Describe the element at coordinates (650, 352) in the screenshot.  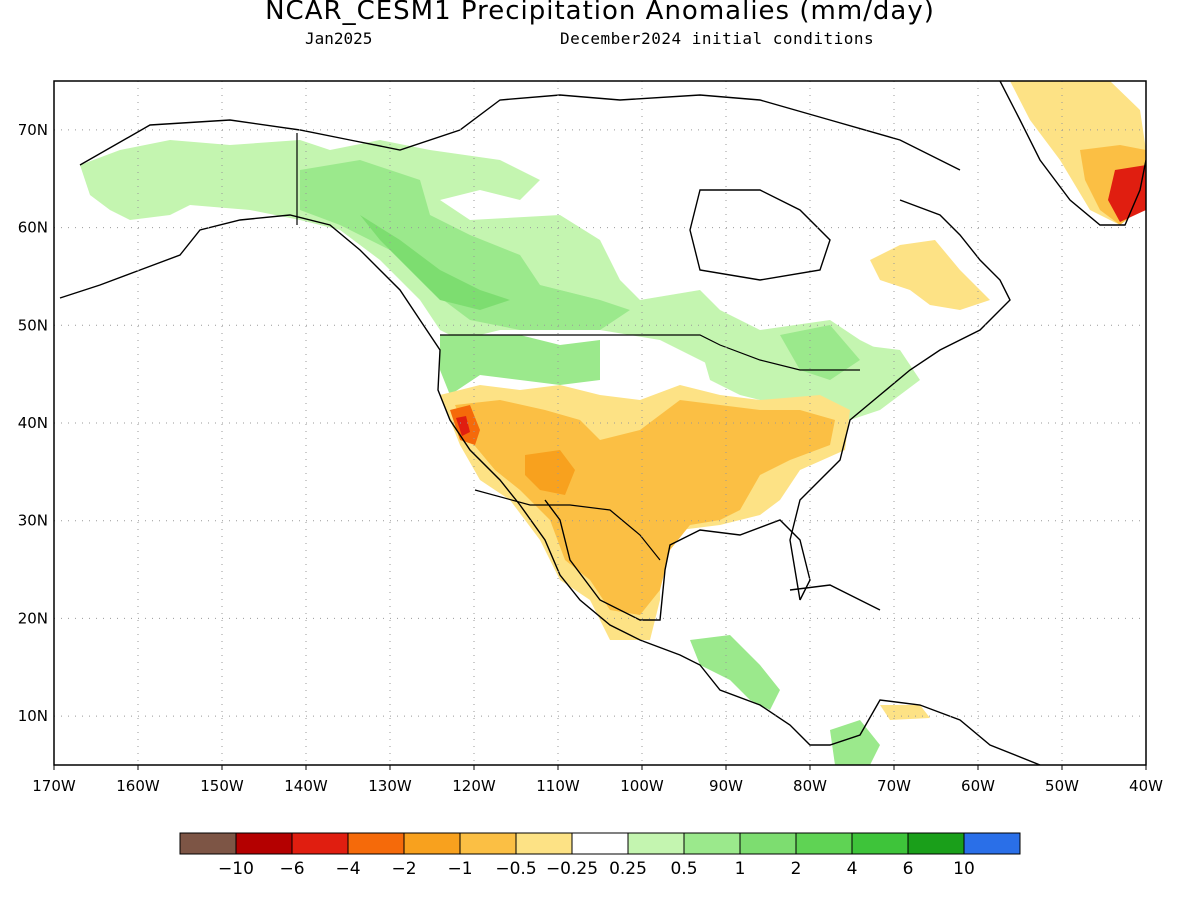
I see `border-us-canada` at that location.